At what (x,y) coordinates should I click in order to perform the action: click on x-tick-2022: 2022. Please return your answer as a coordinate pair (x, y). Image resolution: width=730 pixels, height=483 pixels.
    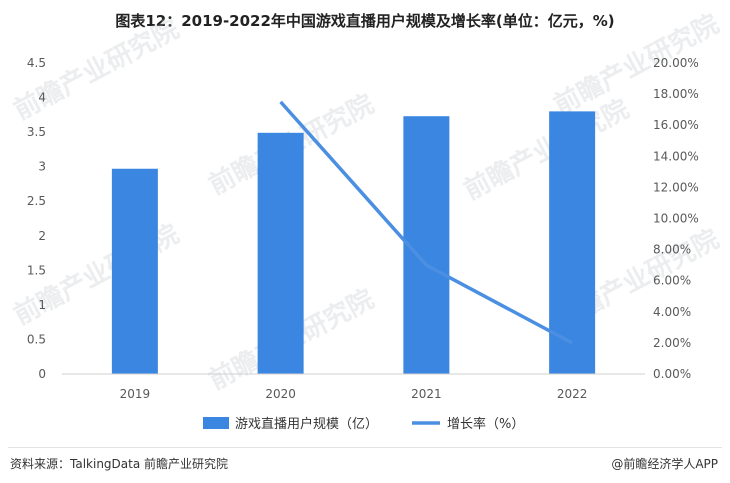
    Looking at the image, I should click on (572, 394).